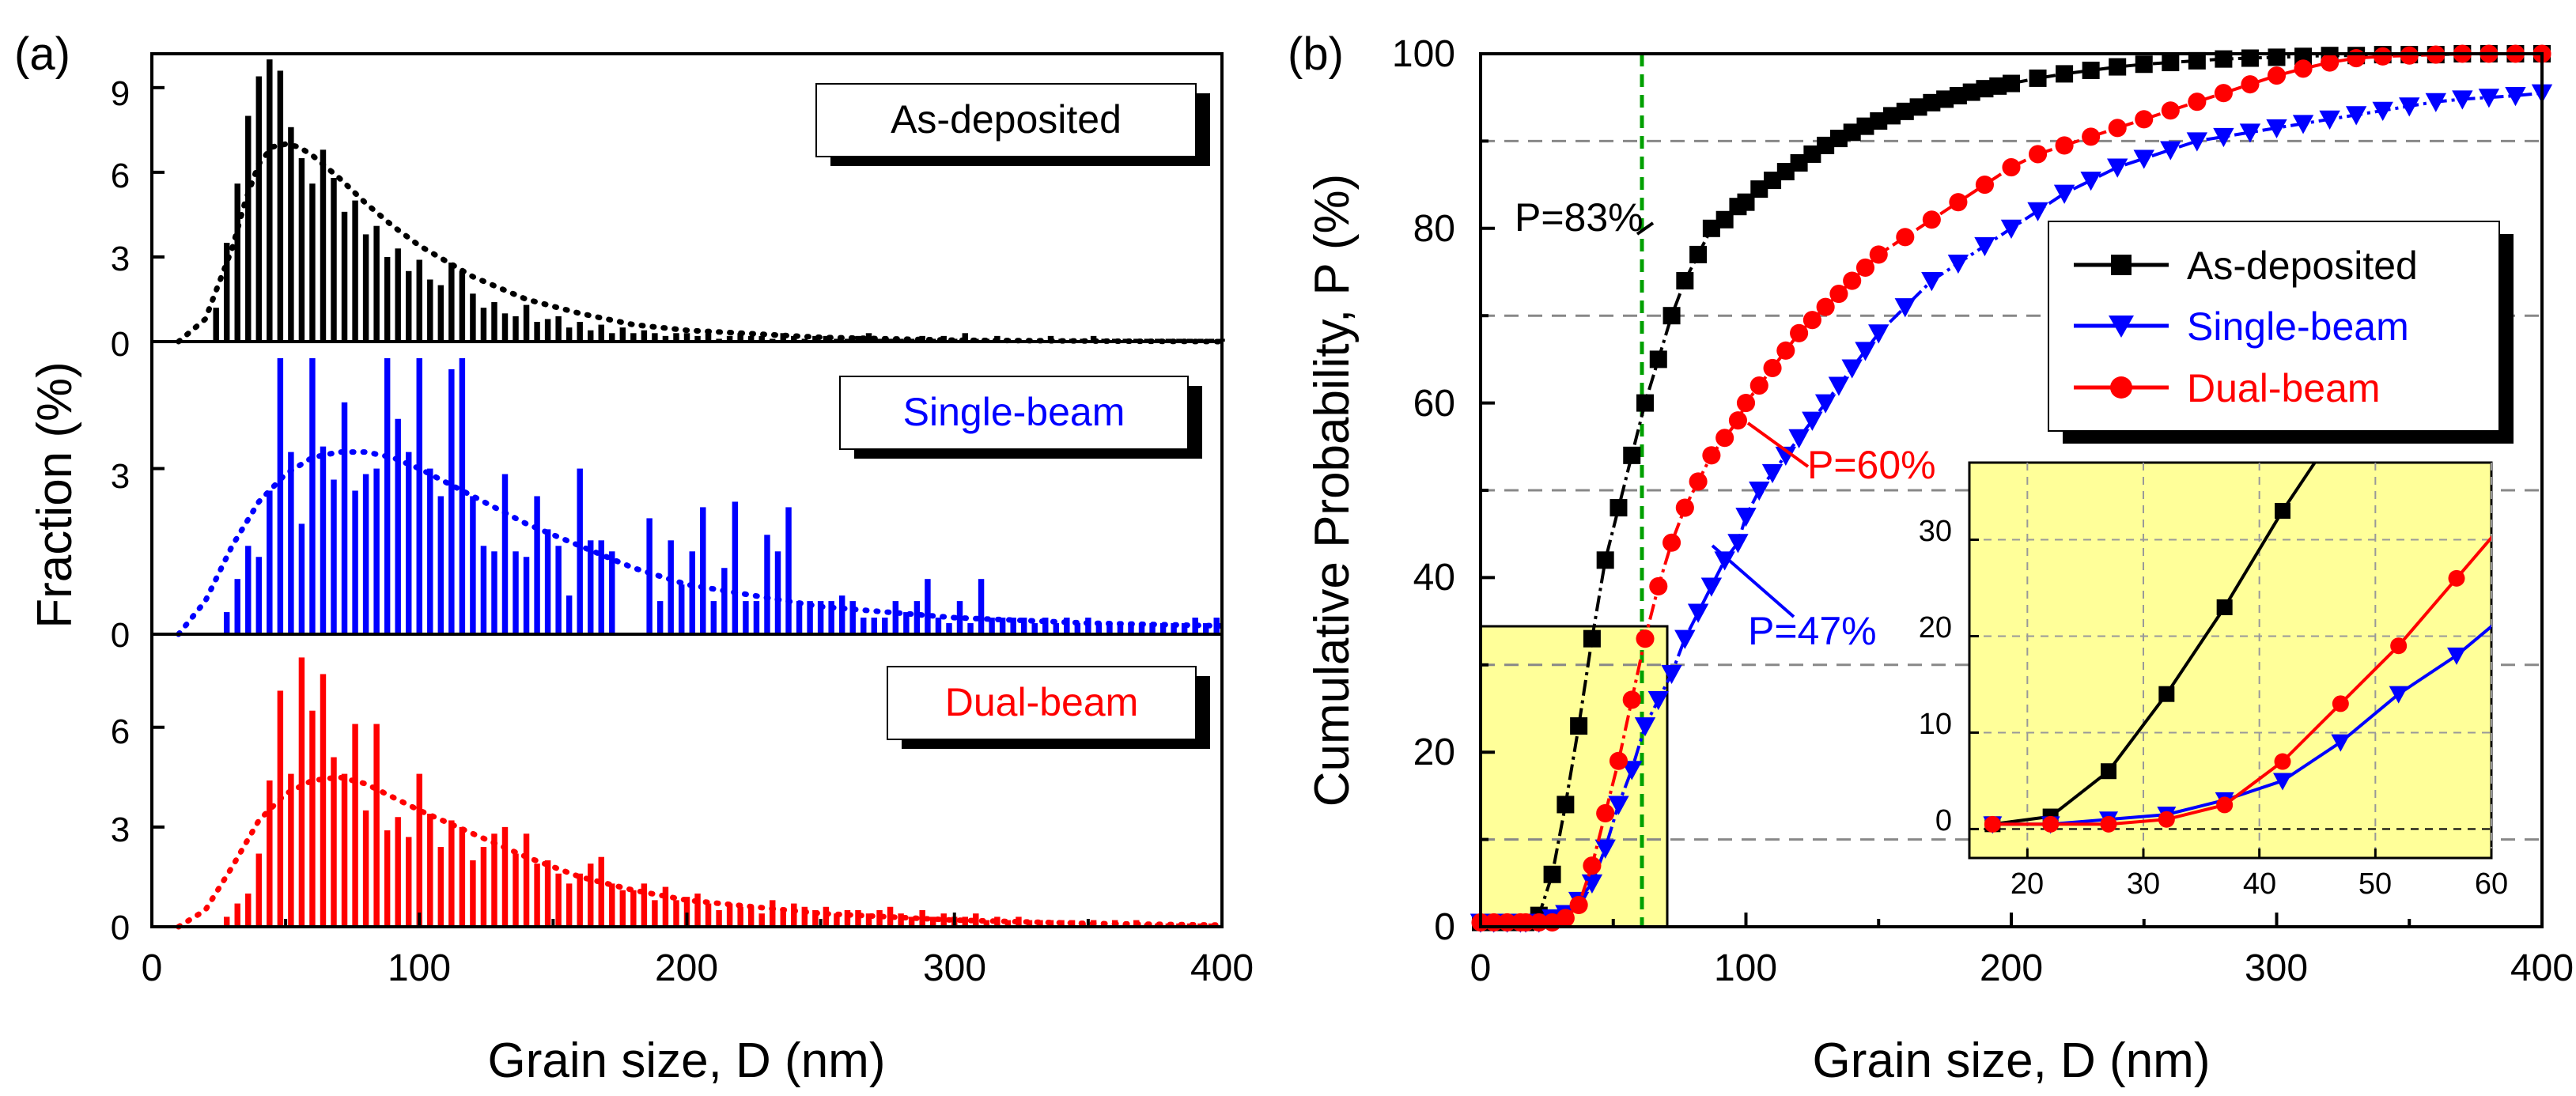 The width and height of the screenshot is (2576, 1096). Describe the element at coordinates (687, 1061) in the screenshot. I see `panel-a-xlabel: Grain size, D (nm)` at that location.